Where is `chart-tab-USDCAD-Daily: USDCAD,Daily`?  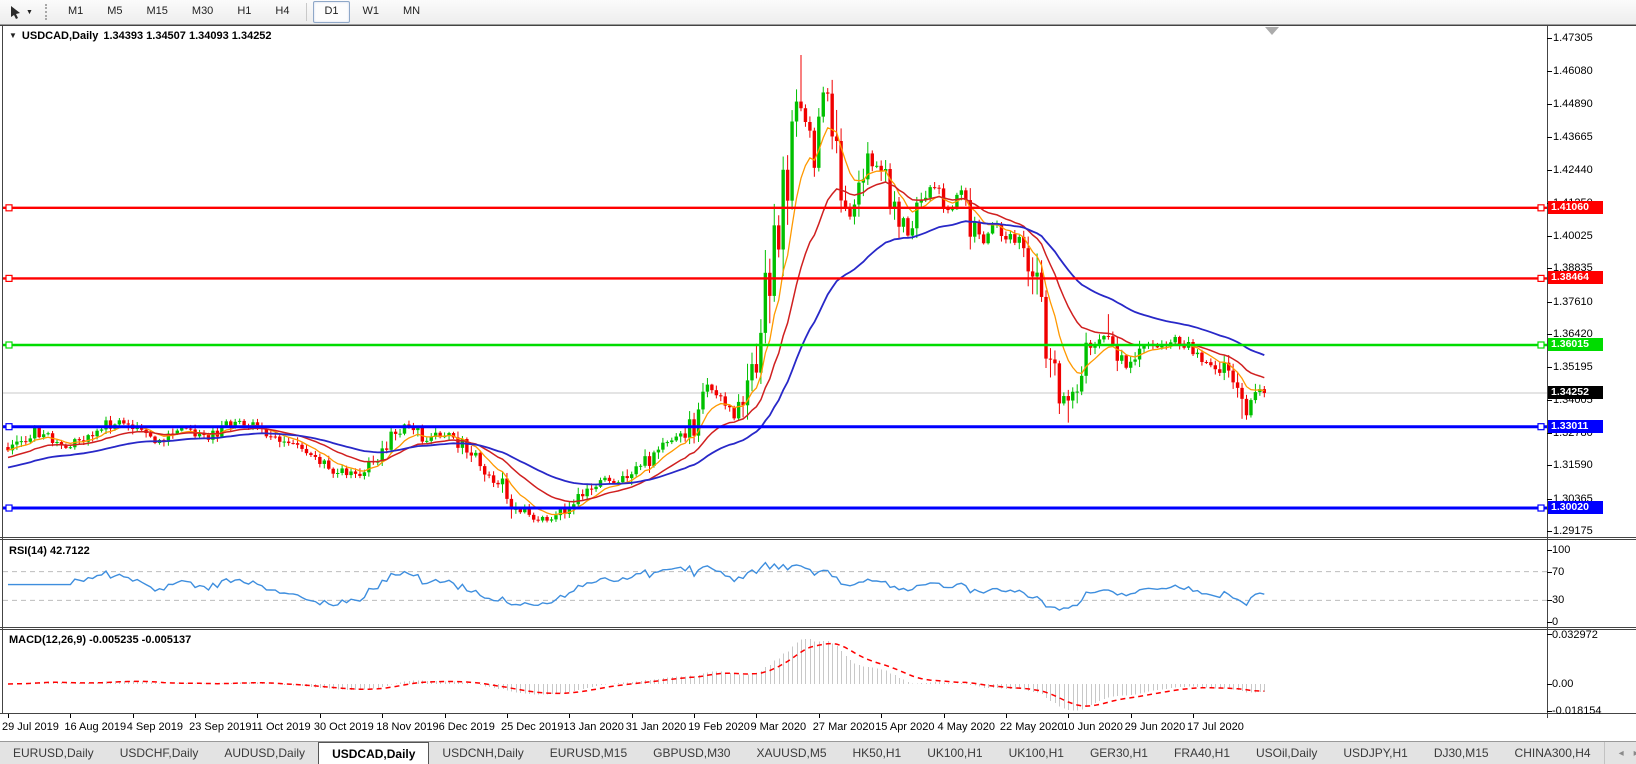 chart-tab-USDCAD-Daily: USDCAD,Daily is located at coordinates (374, 753).